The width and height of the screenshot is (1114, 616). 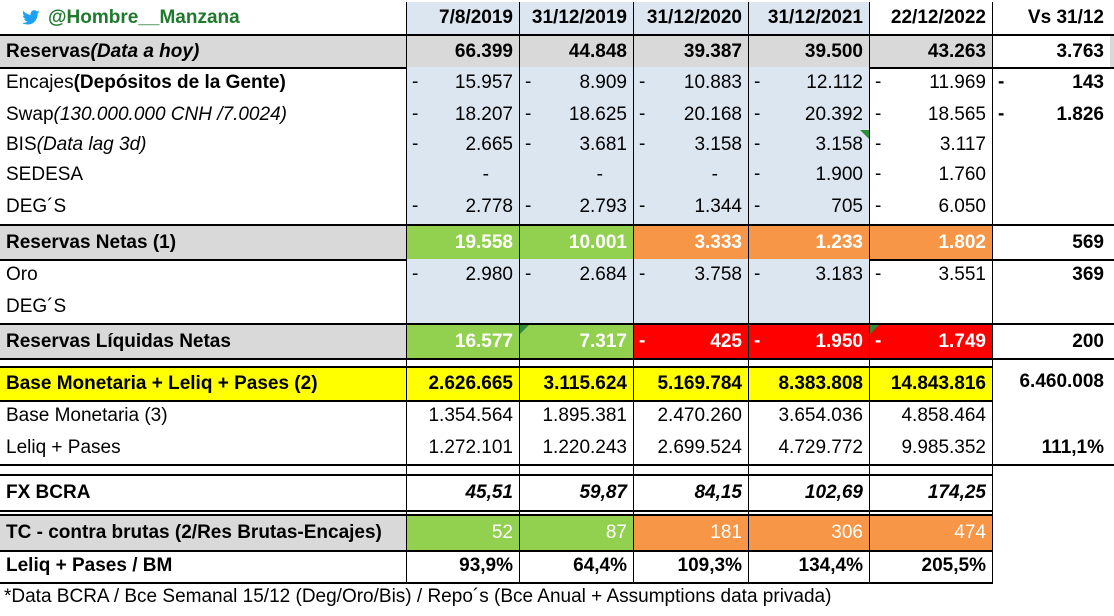 I want to click on value-cell: -1.950, so click(x=808, y=341).